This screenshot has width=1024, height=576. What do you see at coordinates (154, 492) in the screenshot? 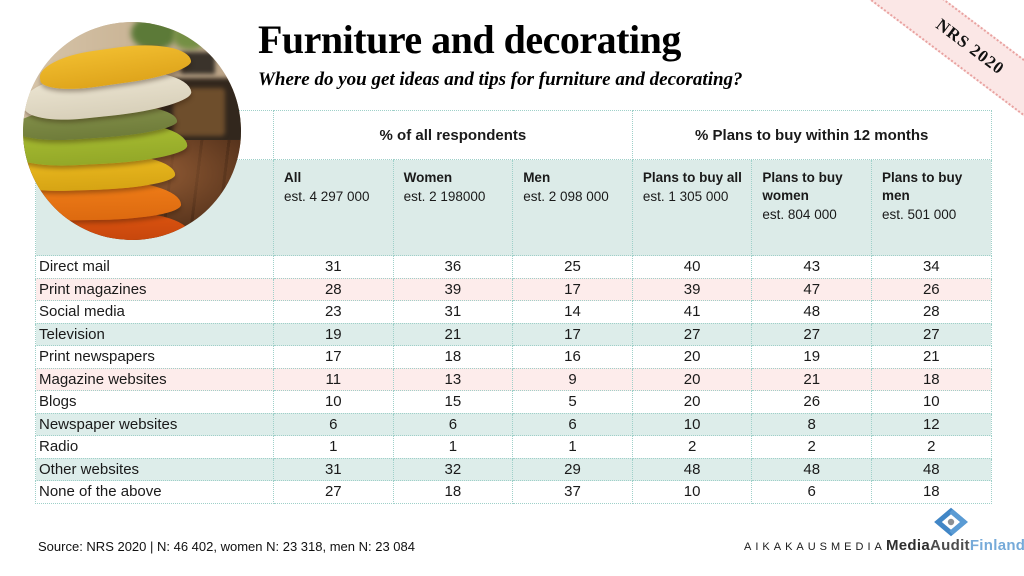
I see `row-label: None of the above` at bounding box center [154, 492].